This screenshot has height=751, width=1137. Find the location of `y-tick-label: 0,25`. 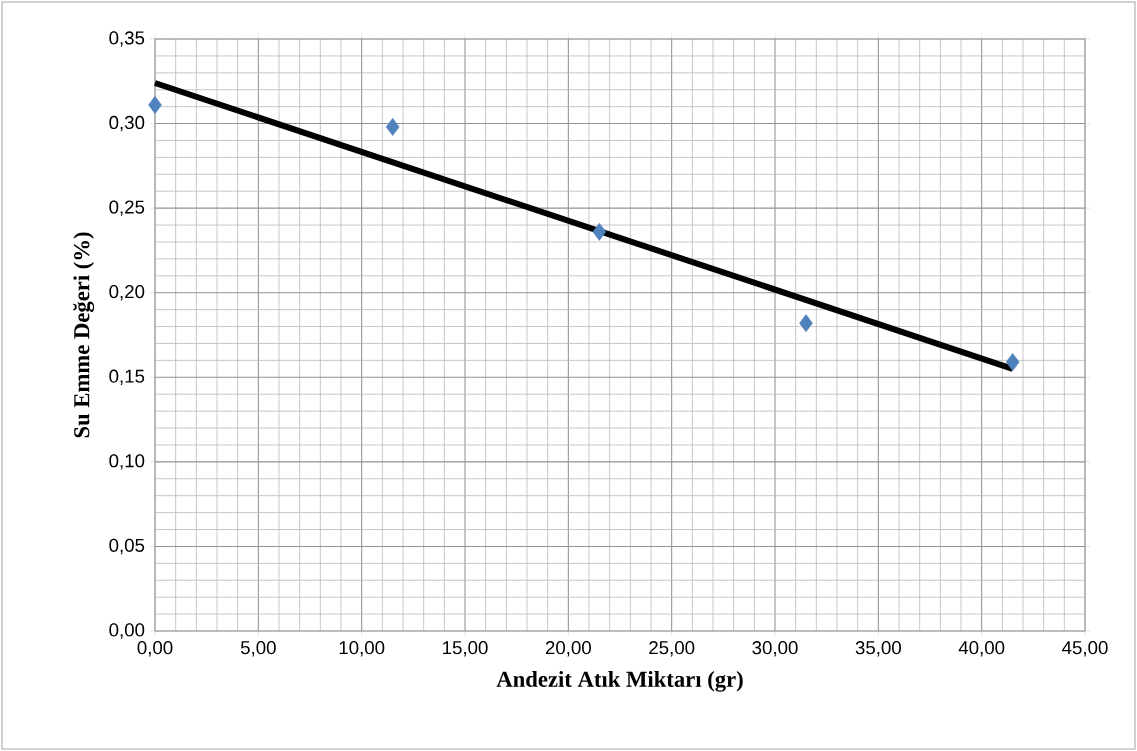

y-tick-label: 0,25 is located at coordinates (127, 208).